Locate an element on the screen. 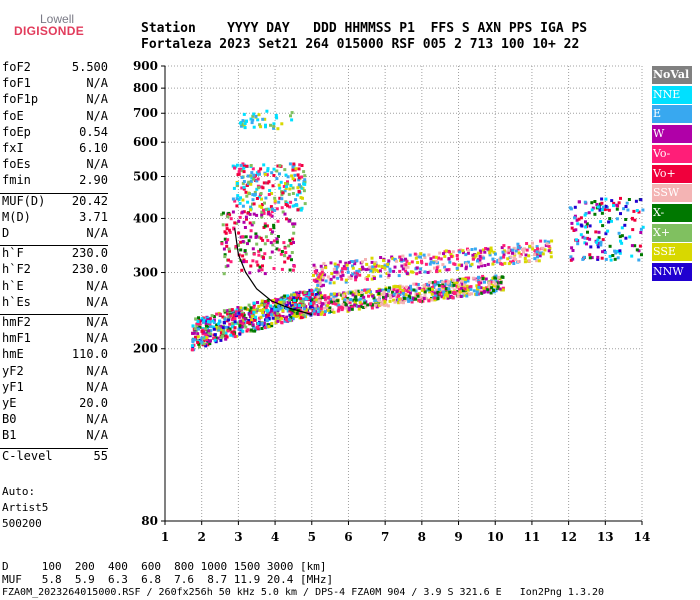 This screenshot has height=600, width=700. legend-item: SSW is located at coordinates (672, 193).